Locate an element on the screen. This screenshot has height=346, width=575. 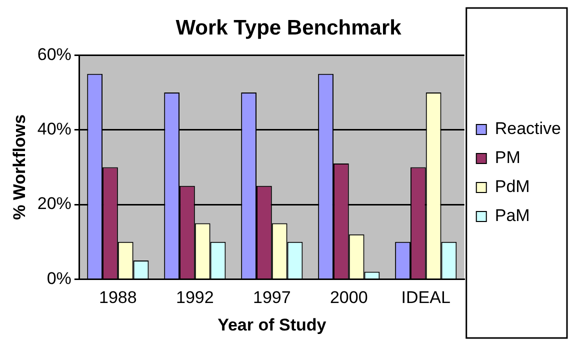
x-tick-label: 1992 is located at coordinates (195, 298).